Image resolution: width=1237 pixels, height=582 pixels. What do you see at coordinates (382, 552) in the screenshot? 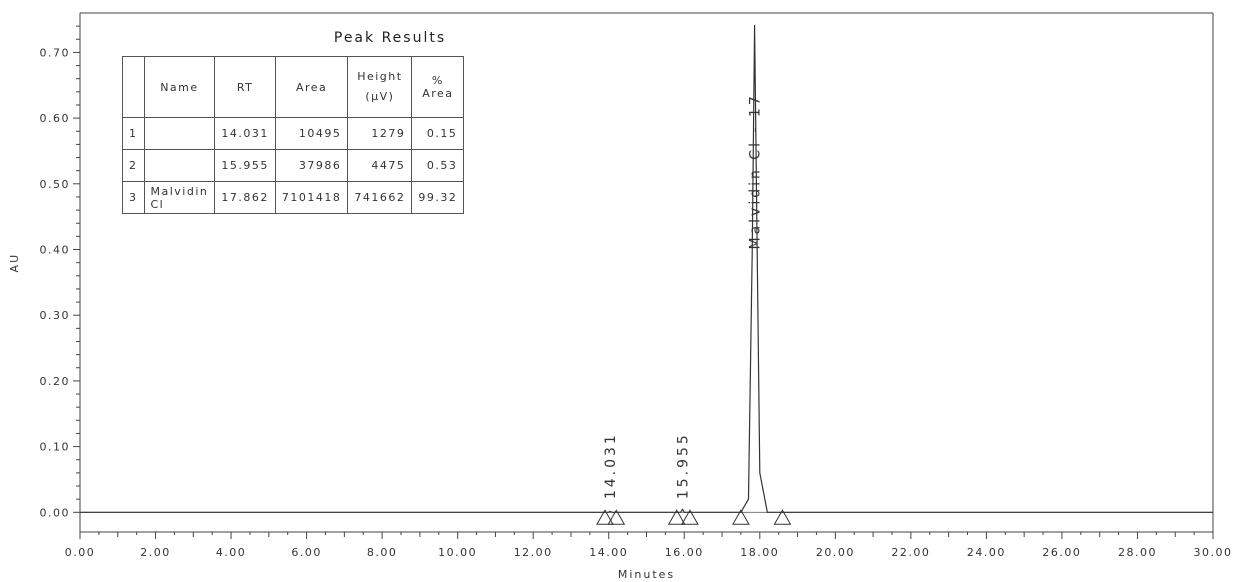
I see `x-tick-label: 8.00` at bounding box center [382, 552].